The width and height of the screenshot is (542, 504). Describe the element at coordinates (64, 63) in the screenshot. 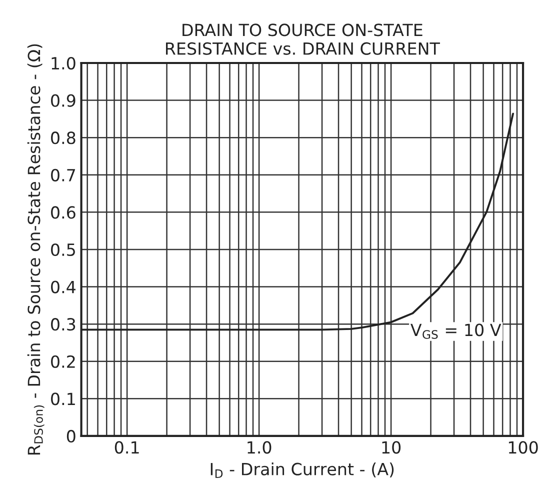

I see `y-tick-label: 1.0` at that location.